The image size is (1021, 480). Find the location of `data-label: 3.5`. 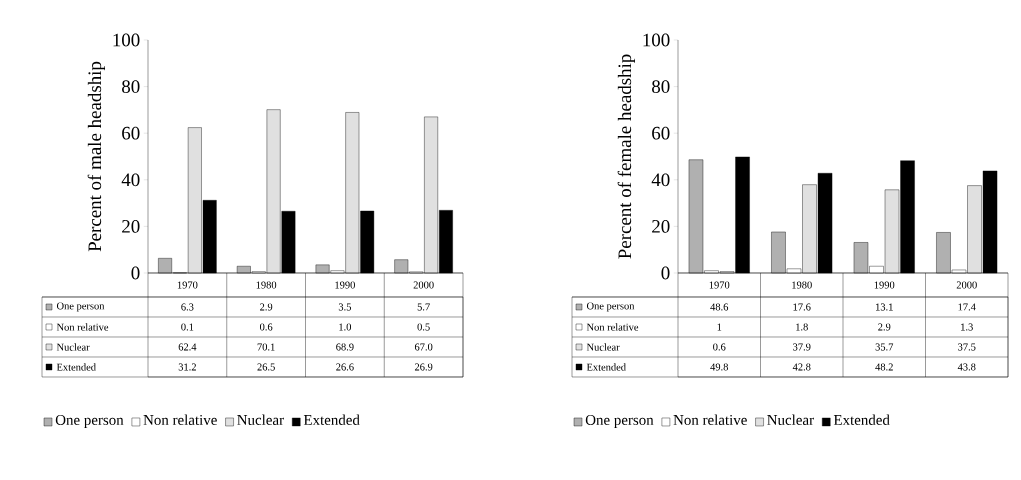

data-label: 3.5 is located at coordinates (344, 307).